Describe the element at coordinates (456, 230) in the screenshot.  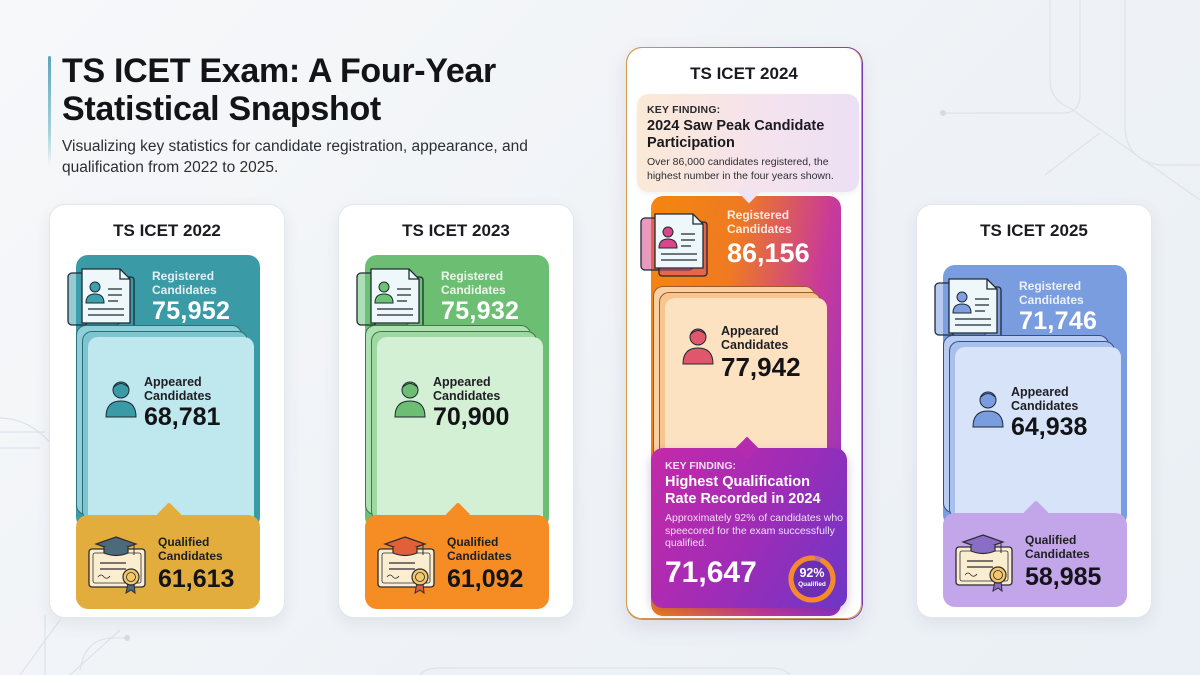
I see `card-title: TS ICET 2023` at that location.